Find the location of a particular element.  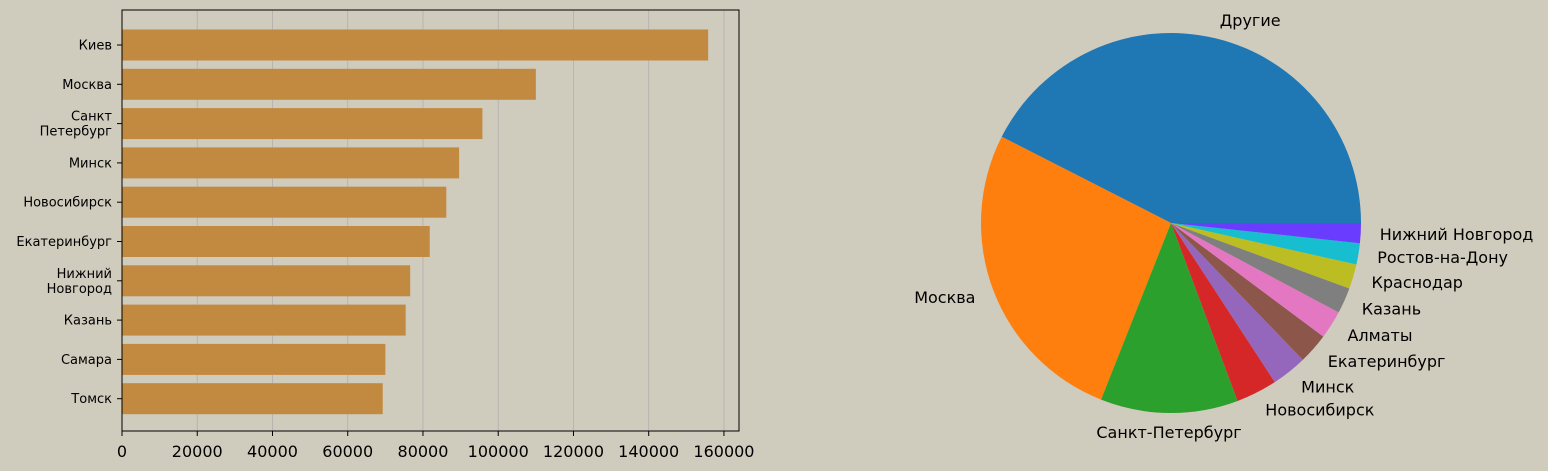

pie-label: Минск is located at coordinates (1327, 387).